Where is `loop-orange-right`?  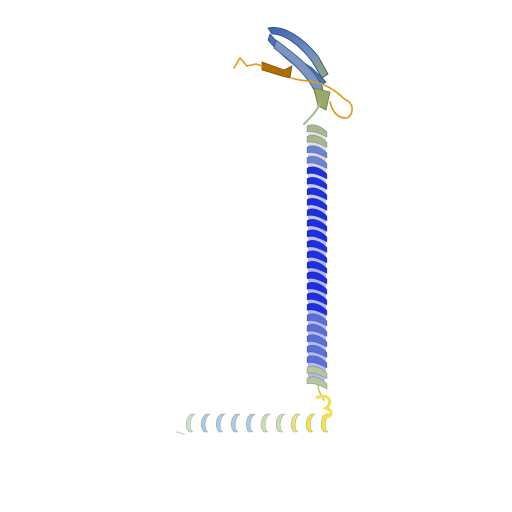 loop-orange-right is located at coordinates (322, 98).